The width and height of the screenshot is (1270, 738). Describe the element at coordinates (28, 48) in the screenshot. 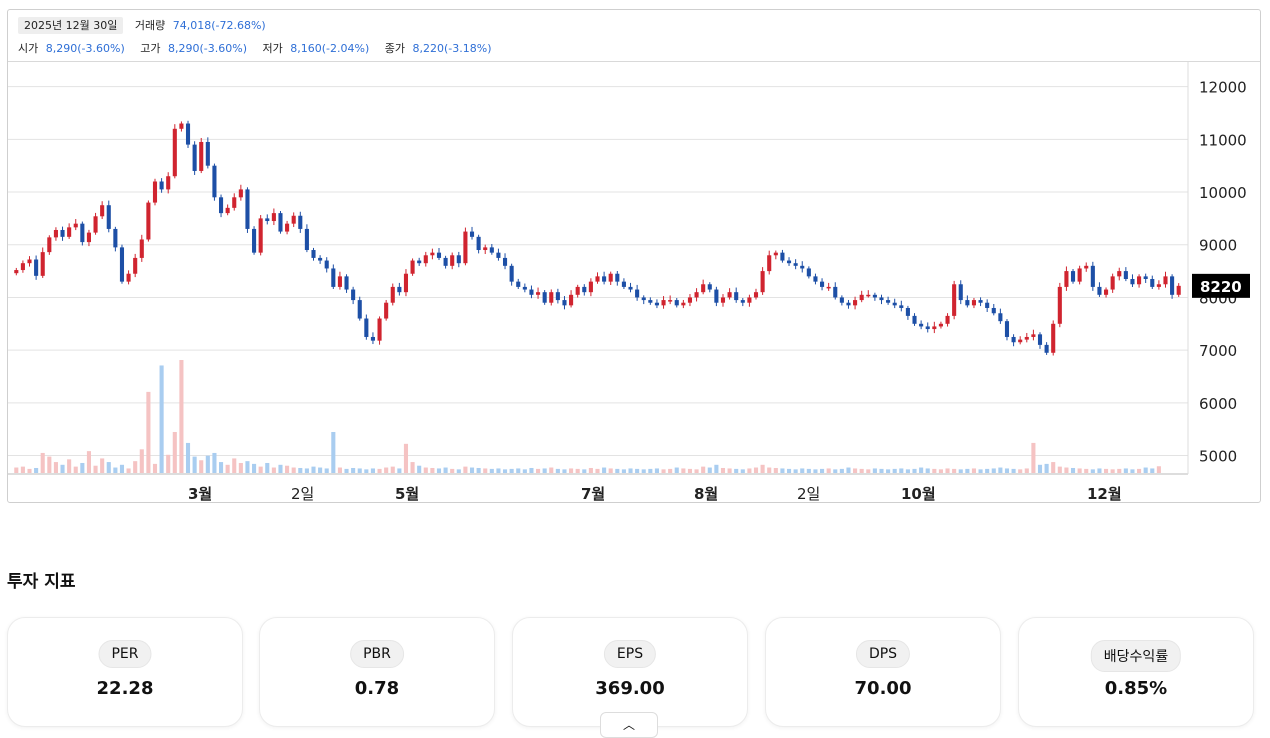

I see `open-label: 시가` at that location.